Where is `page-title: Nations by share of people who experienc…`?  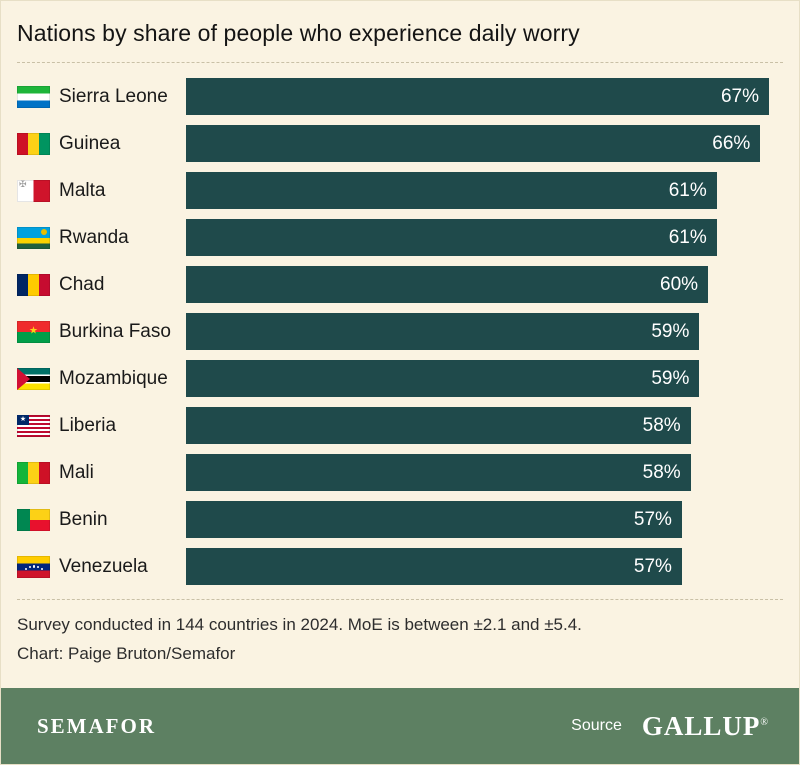
page-title: Nations by share of people who experienc… is located at coordinates (298, 33).